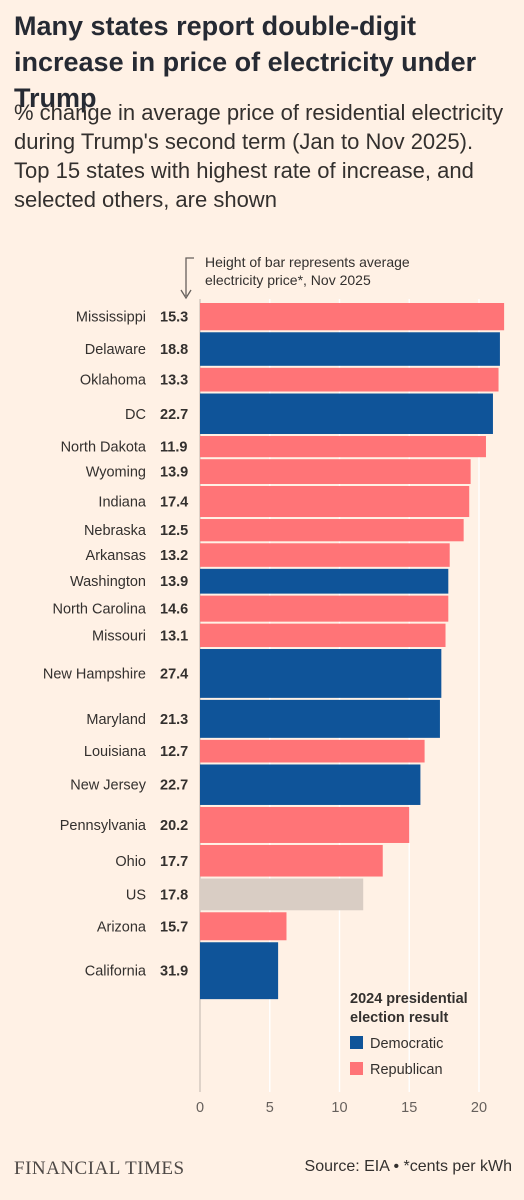  What do you see at coordinates (174, 318) in the screenshot?
I see `price-label-mississippi: 15.3` at bounding box center [174, 318].